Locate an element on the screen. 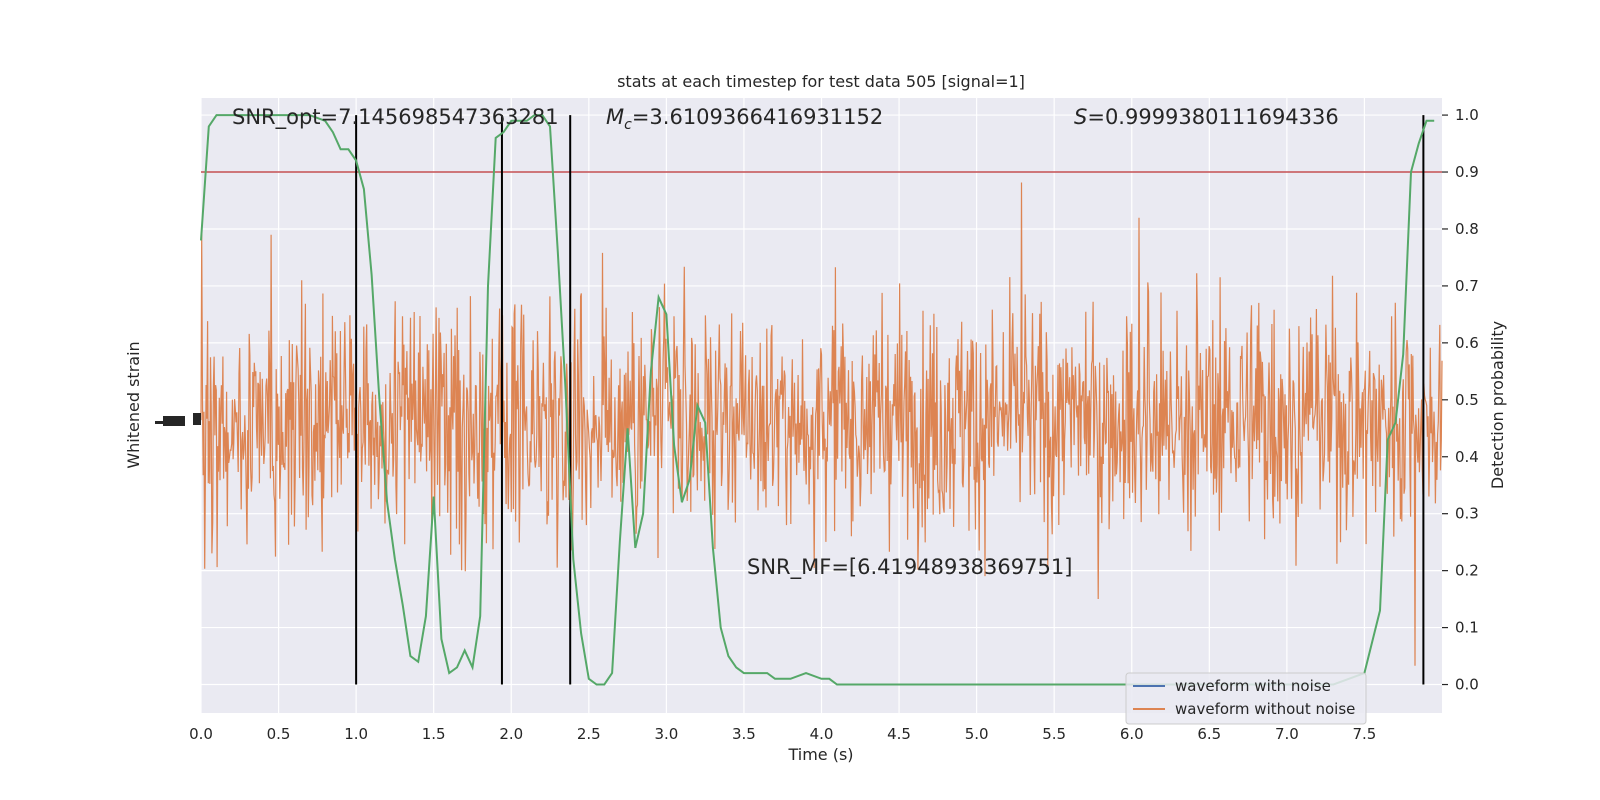 This screenshot has height=800, width=1600. right-tick-label: 0.9 is located at coordinates (1467, 172).